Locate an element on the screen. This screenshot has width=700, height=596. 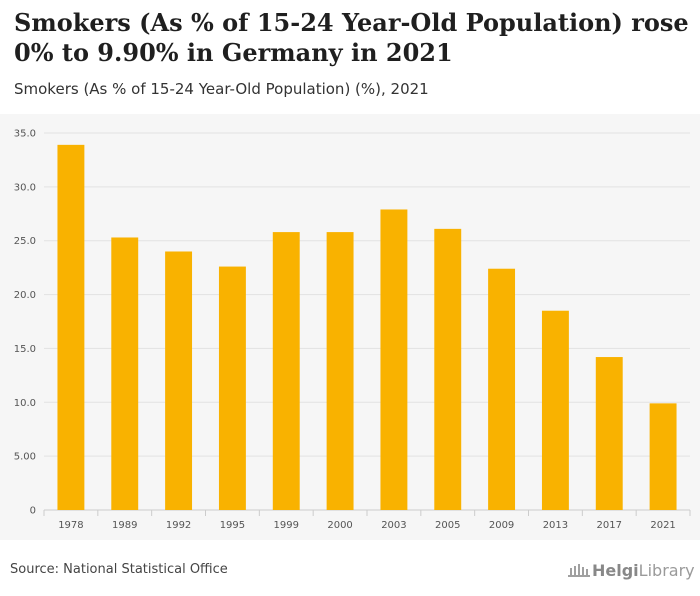
x-tick-label: 1978 is located at coordinates (70, 525).